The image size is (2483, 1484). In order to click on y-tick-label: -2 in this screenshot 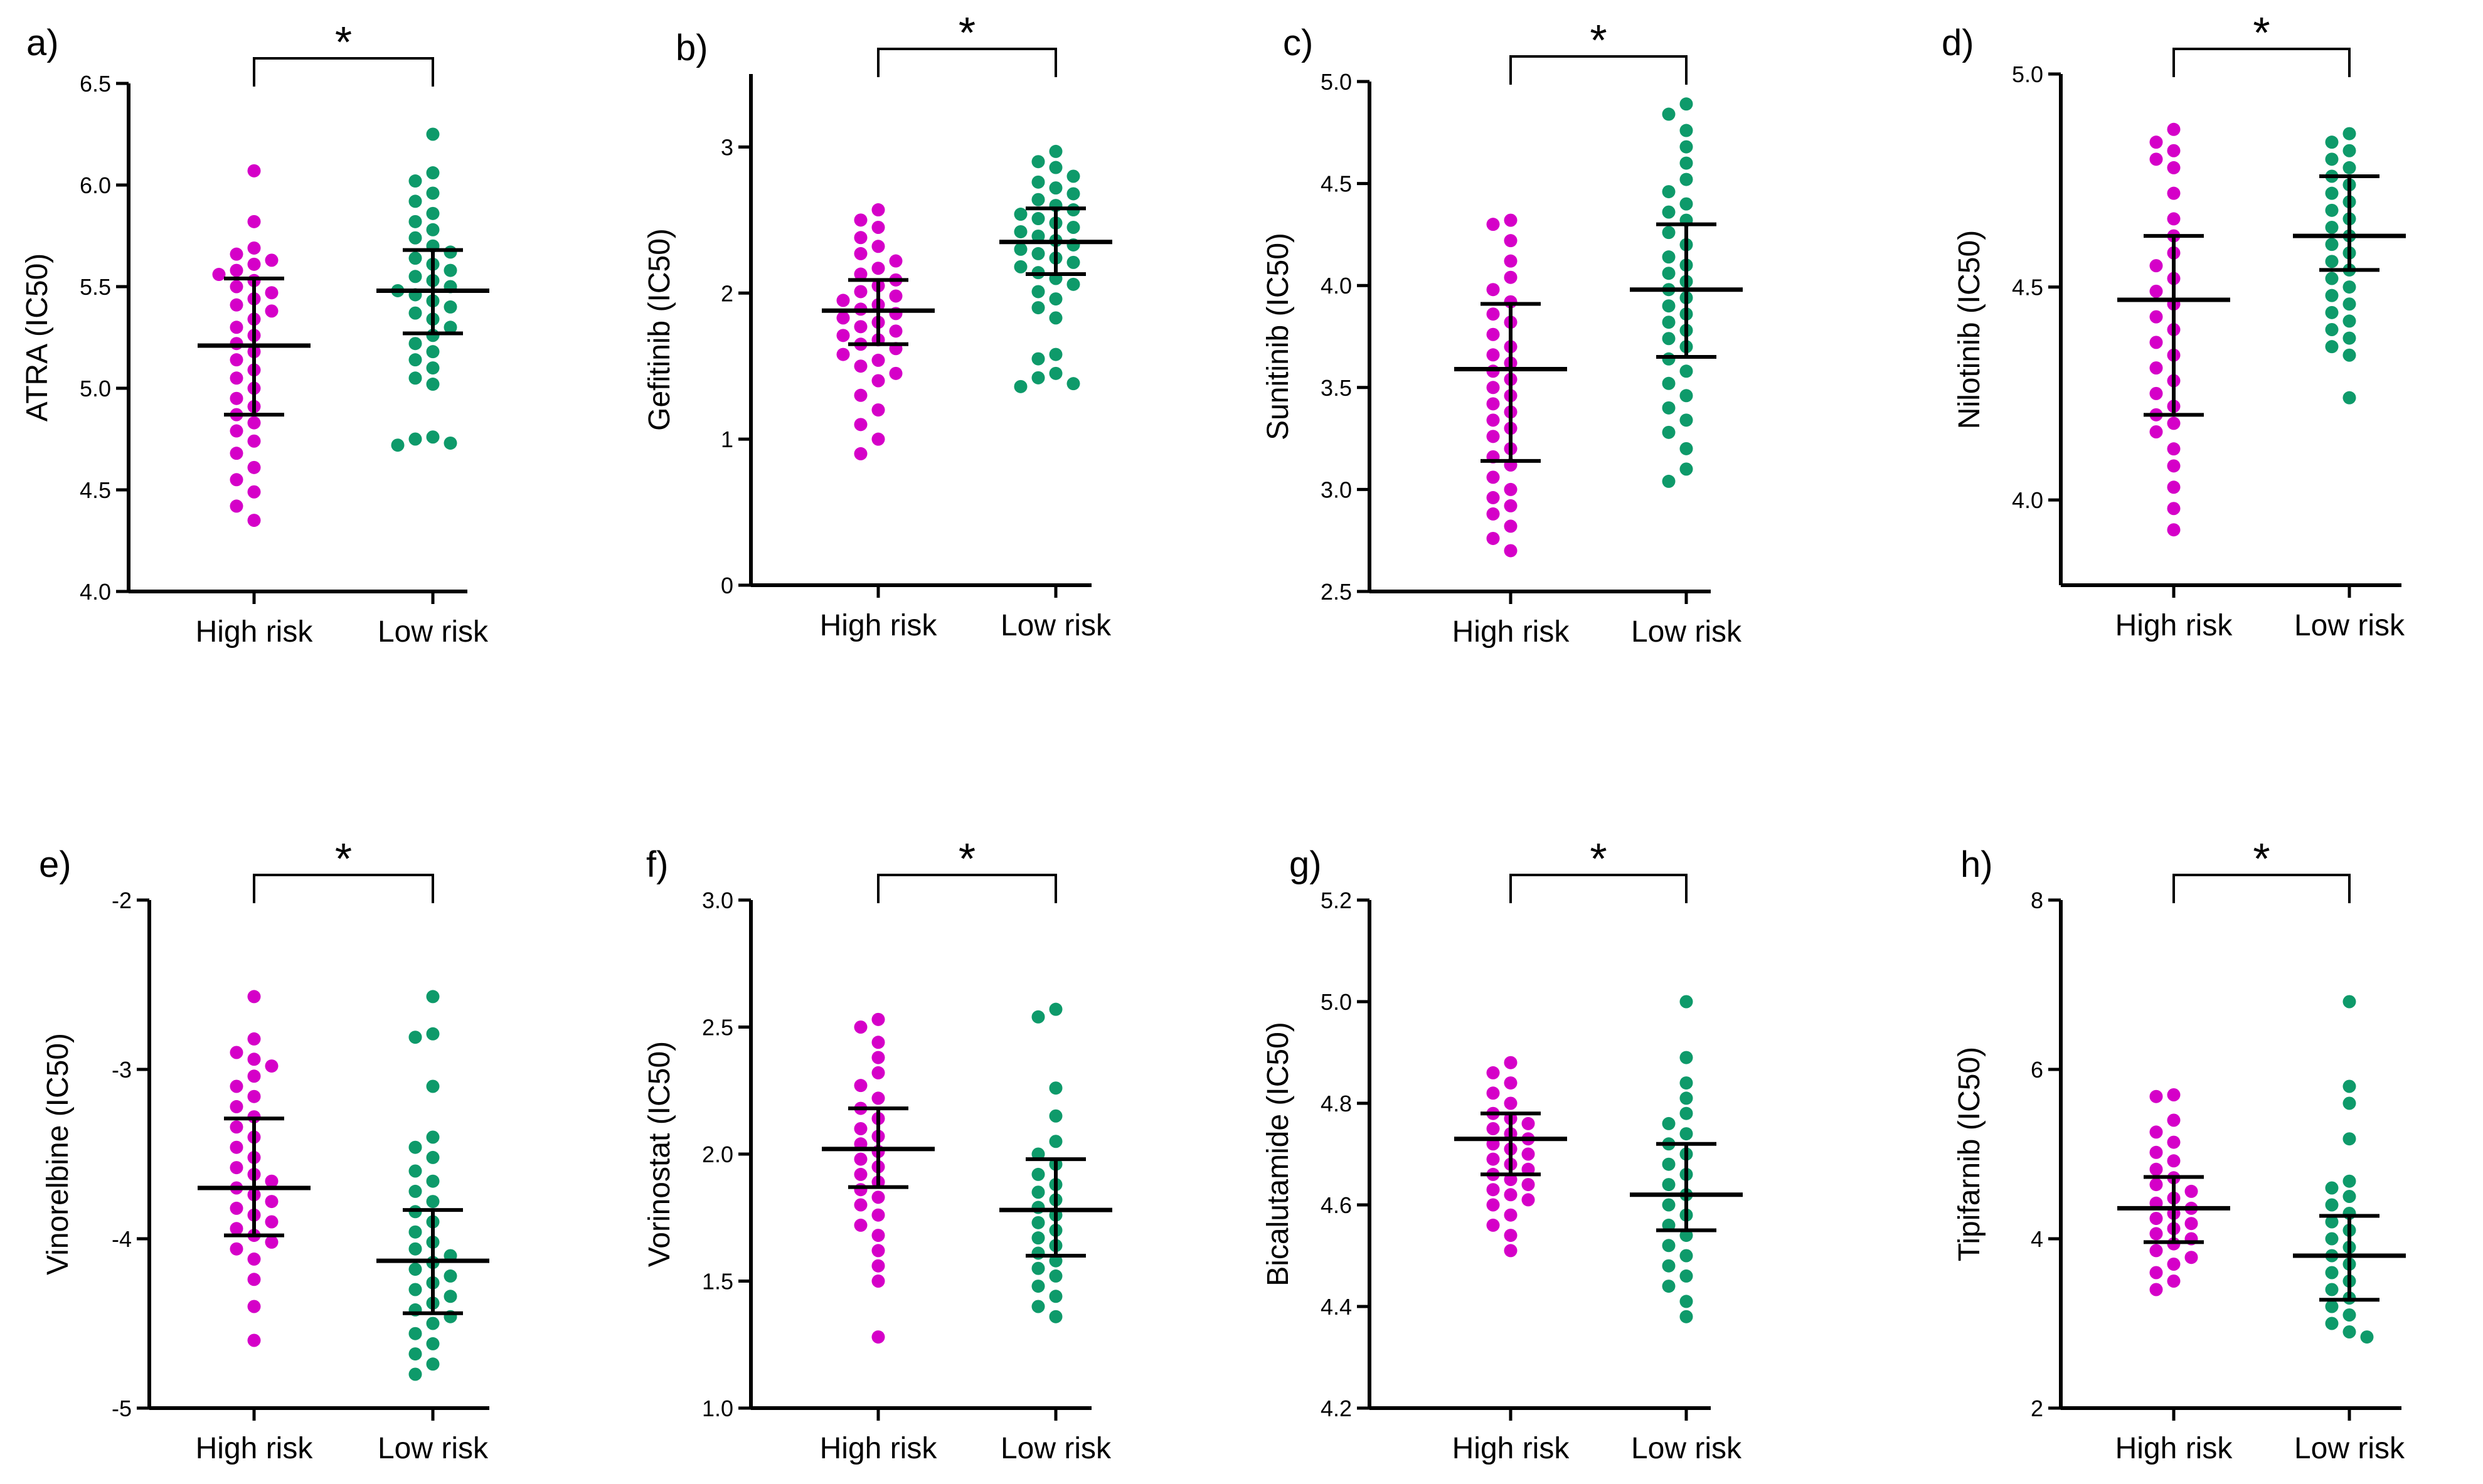, I will do `click(122, 900)`.